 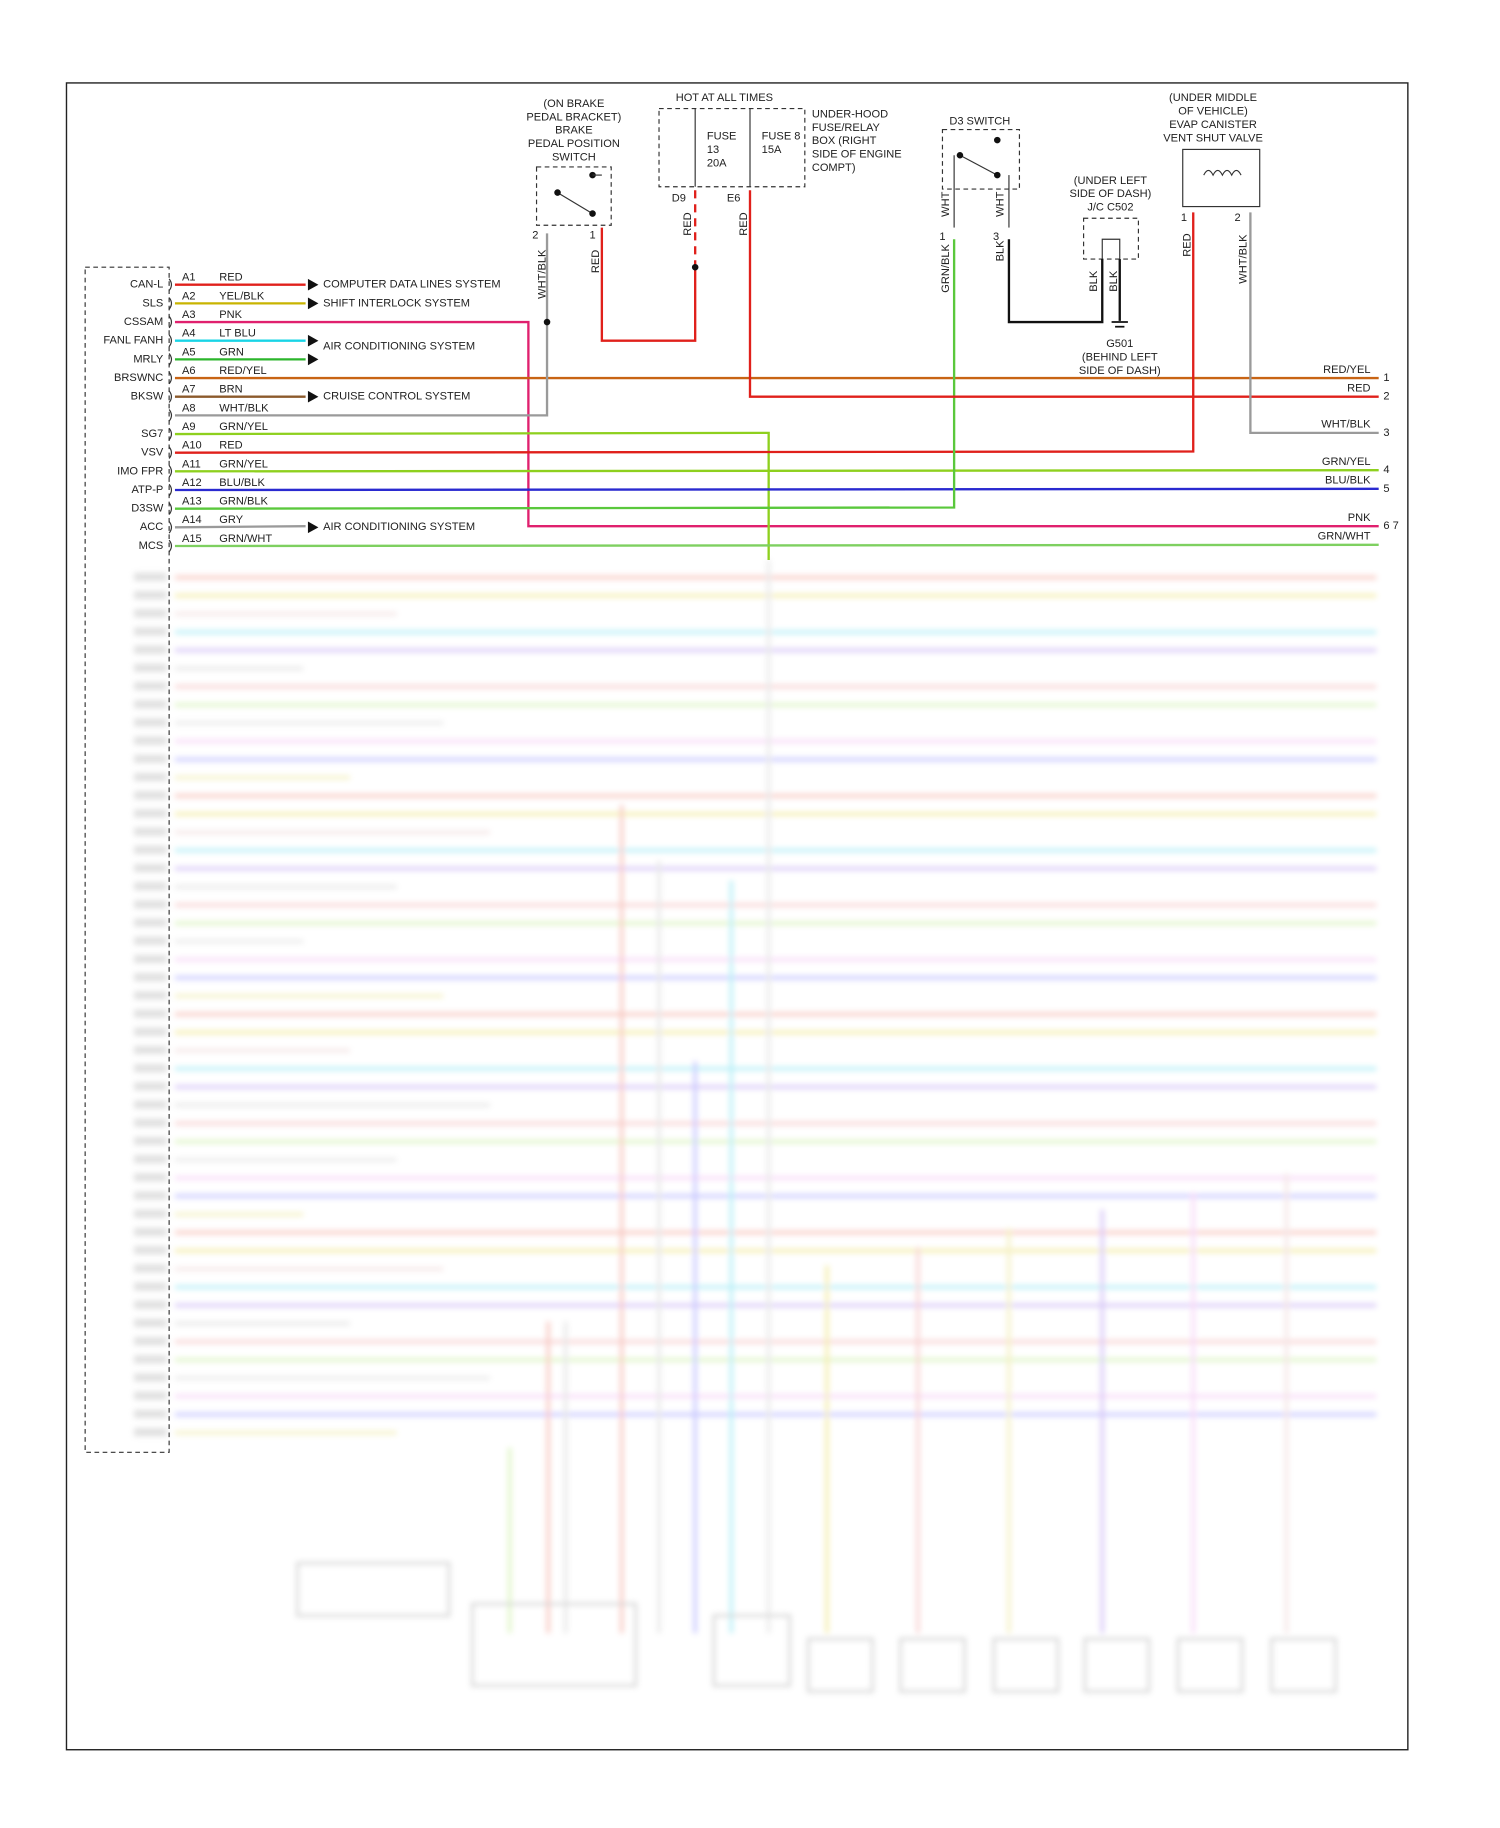 What do you see at coordinates (850, 114) in the screenshot?
I see `component-label: UNDER-HOOD` at bounding box center [850, 114].